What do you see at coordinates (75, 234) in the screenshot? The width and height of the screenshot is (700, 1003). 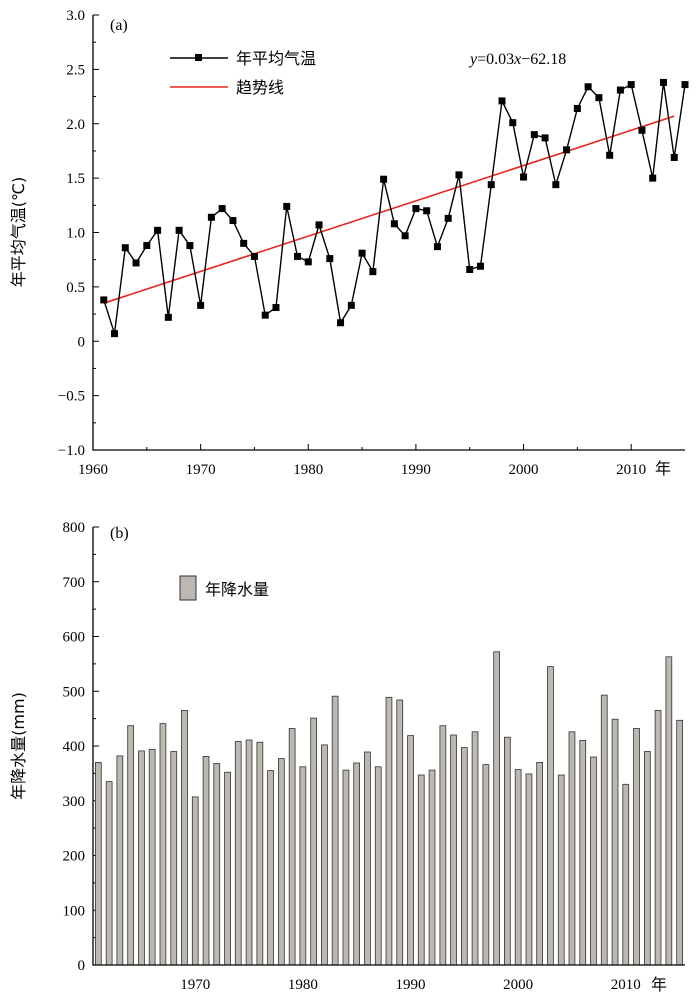 I see `panel-a-y-tick-label: 1.0` at bounding box center [75, 234].